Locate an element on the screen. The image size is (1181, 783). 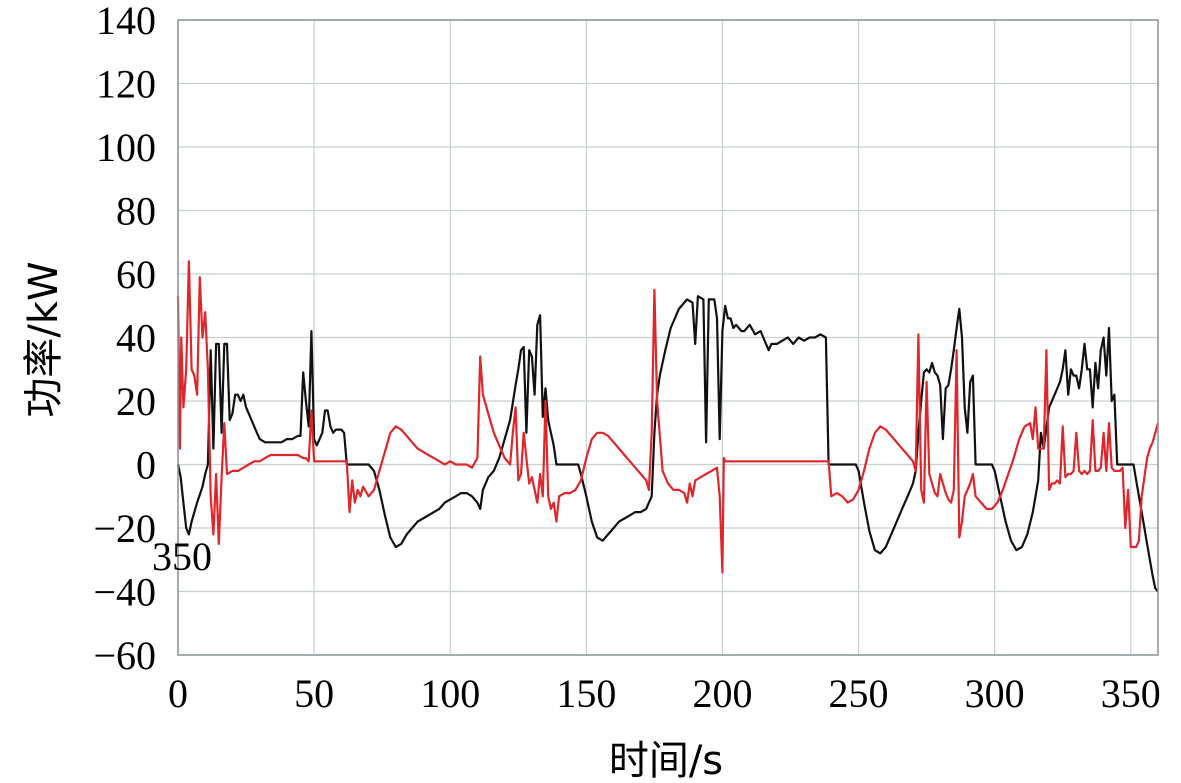
x-tick-label: 100 is located at coordinates (450, 693).